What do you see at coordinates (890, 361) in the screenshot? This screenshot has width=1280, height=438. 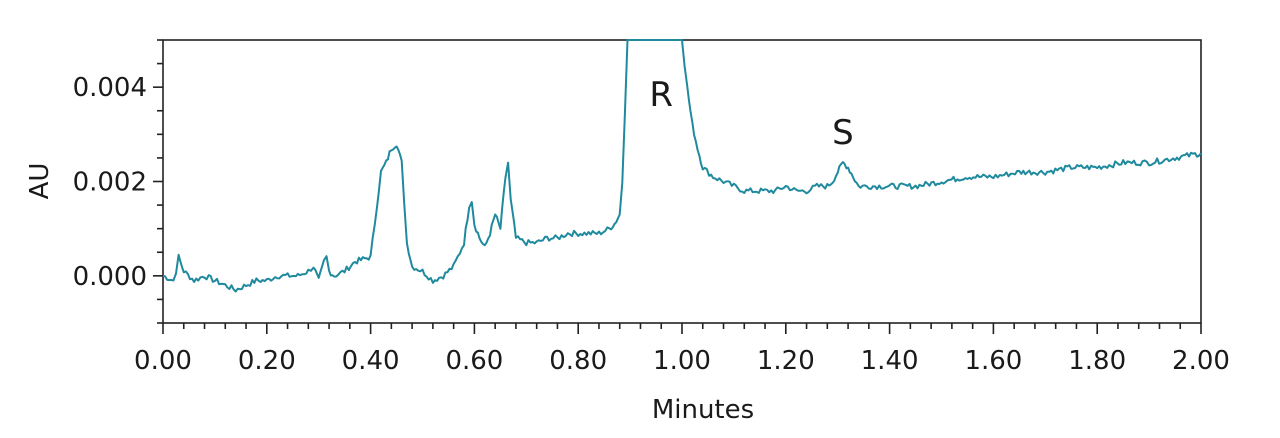 I see `x-tick-label: 1.40` at bounding box center [890, 361].